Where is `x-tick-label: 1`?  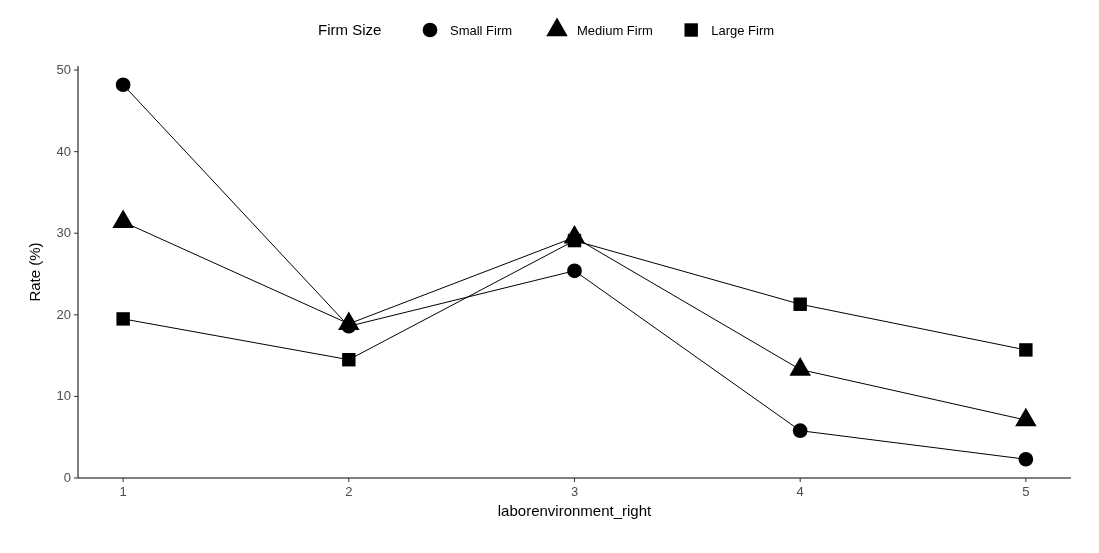 x-tick-label: 1 is located at coordinates (123, 491).